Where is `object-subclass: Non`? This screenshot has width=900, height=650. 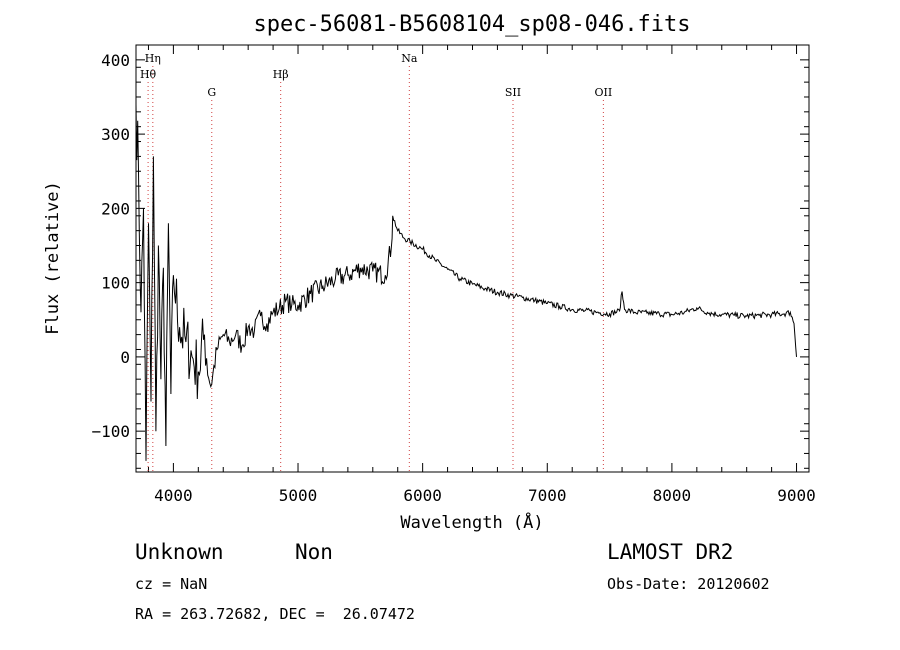
object-subclass: Non is located at coordinates (314, 552).